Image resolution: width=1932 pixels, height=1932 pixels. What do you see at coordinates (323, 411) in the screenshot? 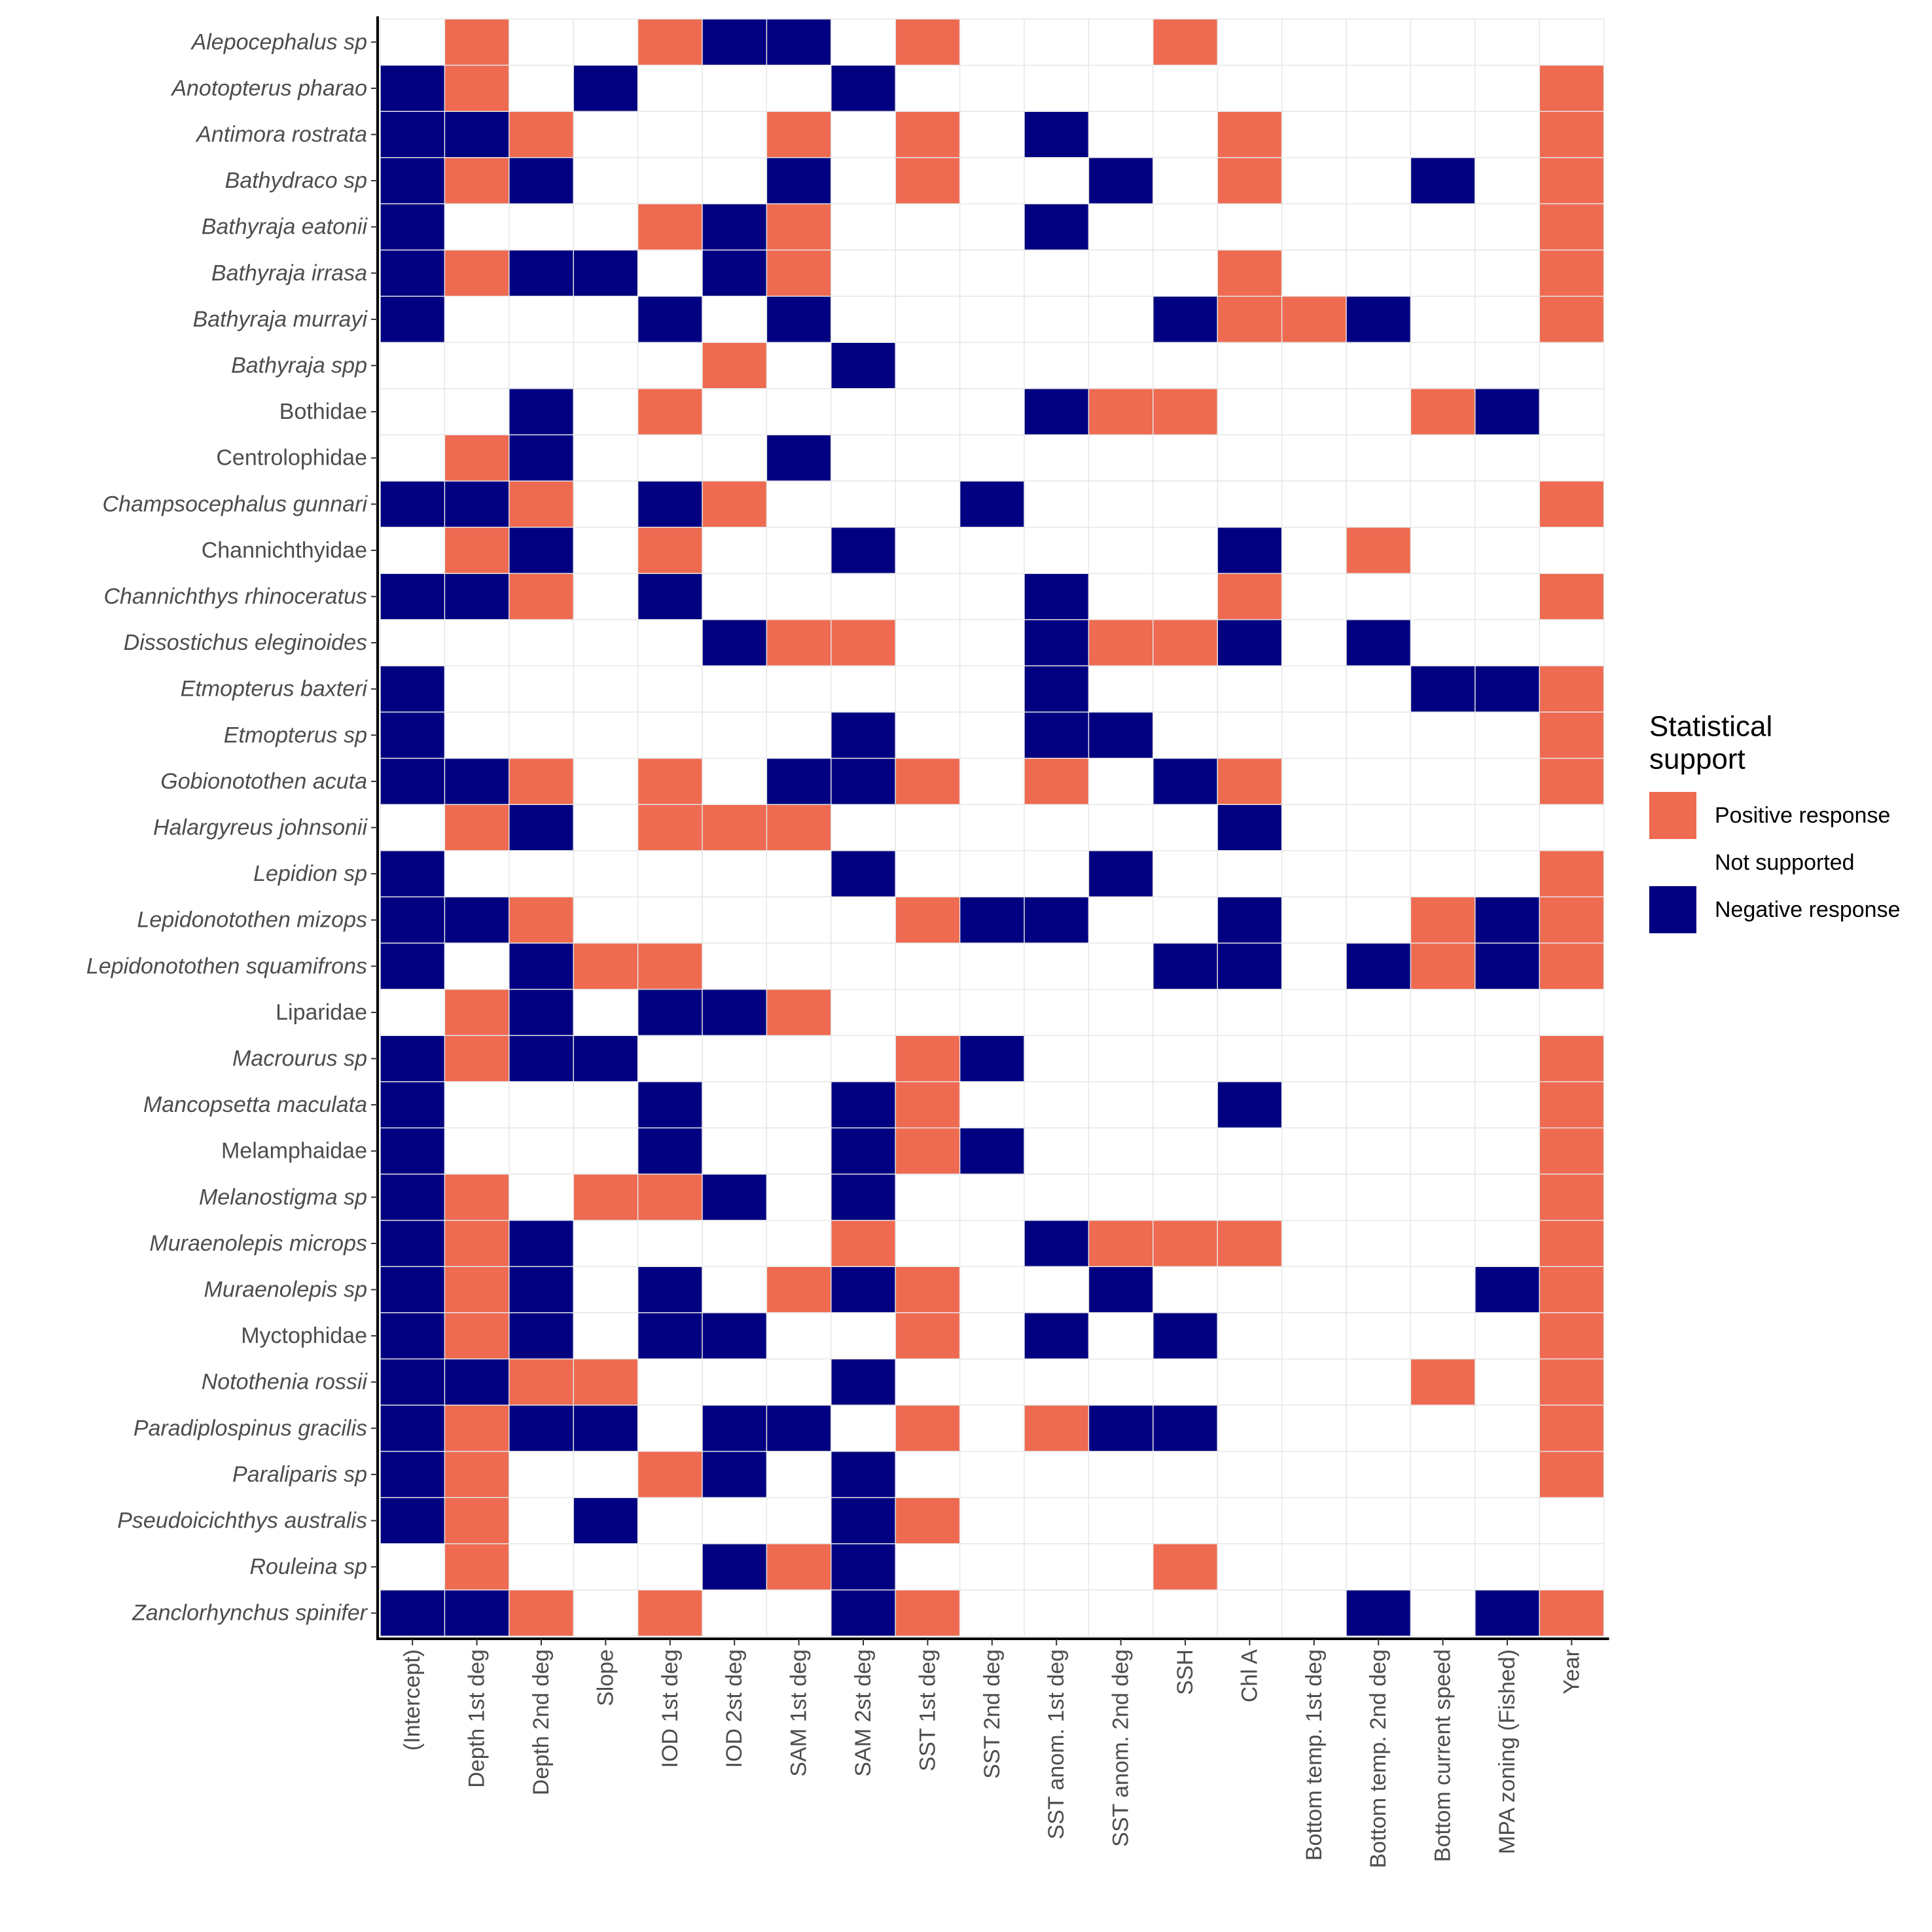
I see `y-tick-label: Bothidae` at bounding box center [323, 411].